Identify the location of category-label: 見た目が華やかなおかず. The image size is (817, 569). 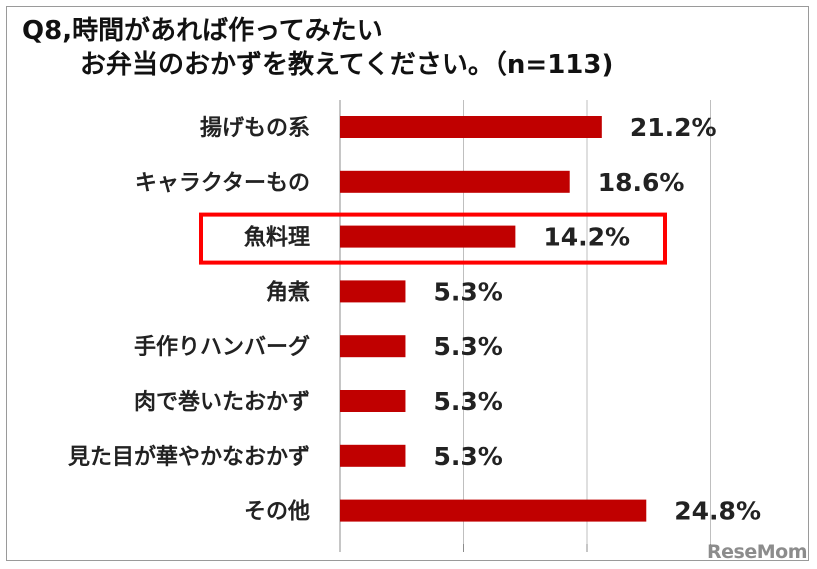
(189, 457).